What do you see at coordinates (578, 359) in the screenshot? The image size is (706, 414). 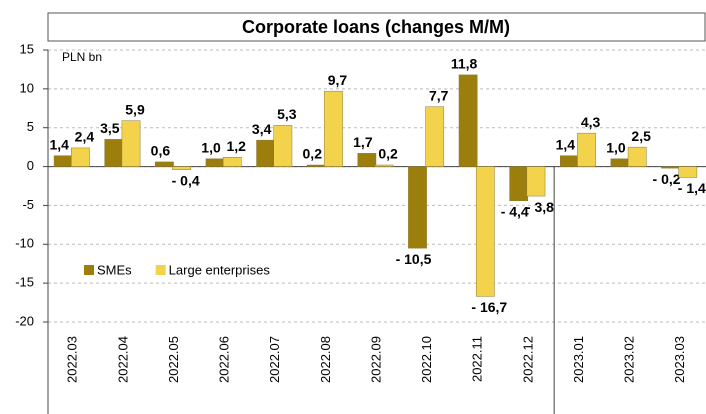 I see `x-tick-label: 2023.01` at bounding box center [578, 359].